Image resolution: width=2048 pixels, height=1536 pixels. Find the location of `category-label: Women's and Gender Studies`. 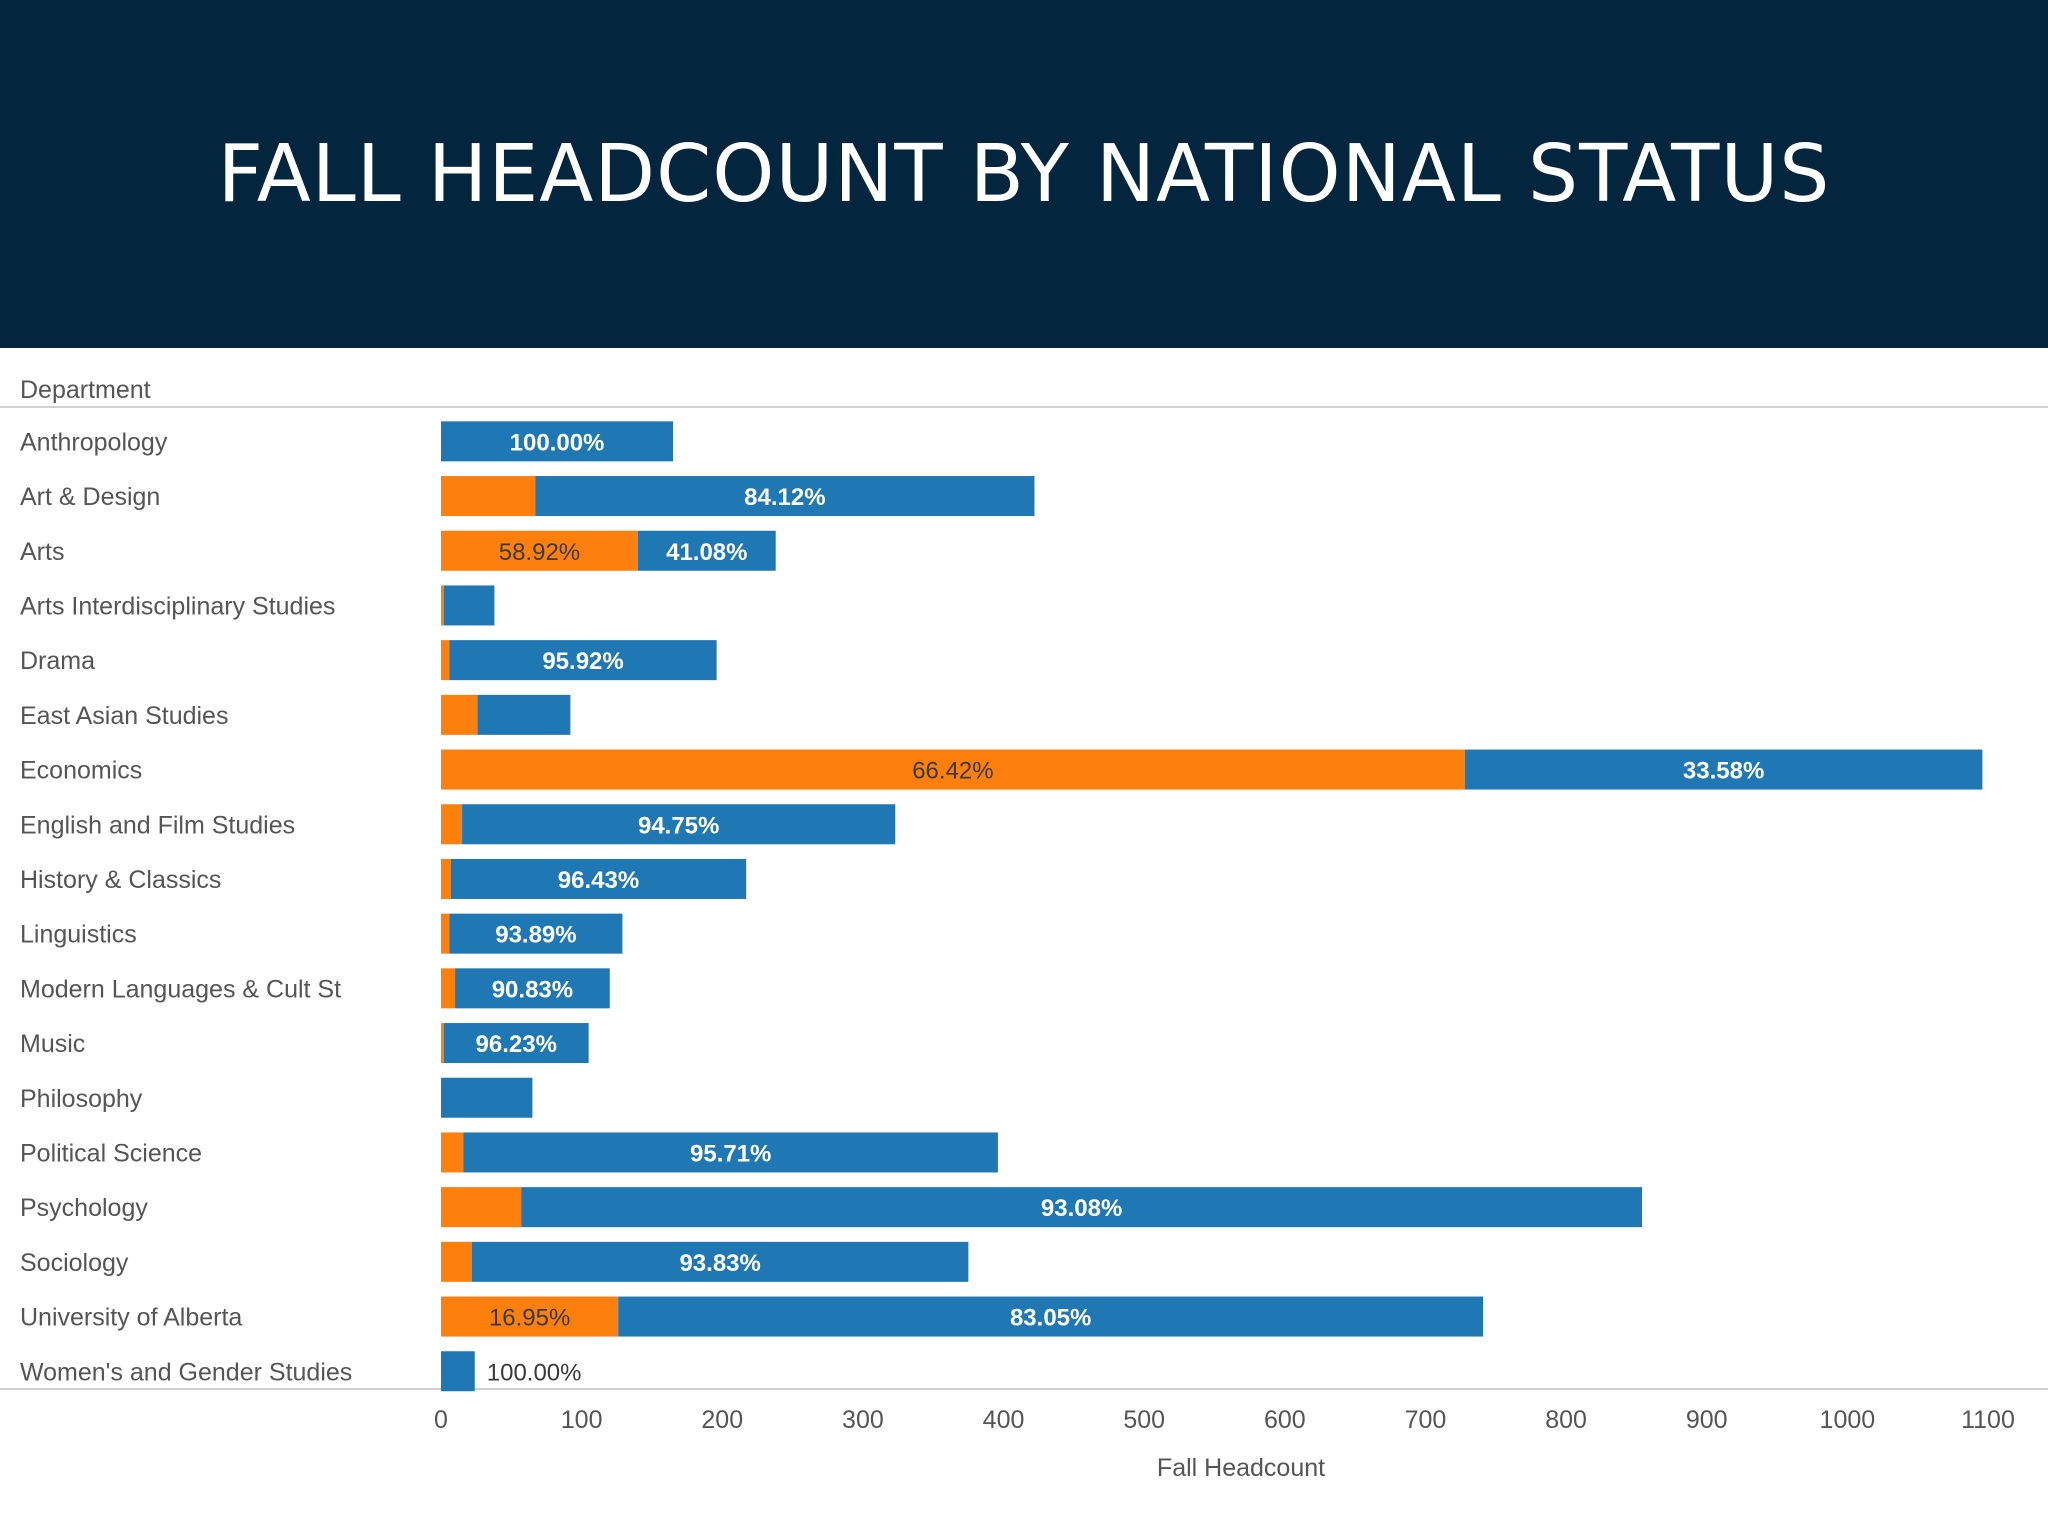

category-label: Women's and Gender Studies is located at coordinates (186, 1372).